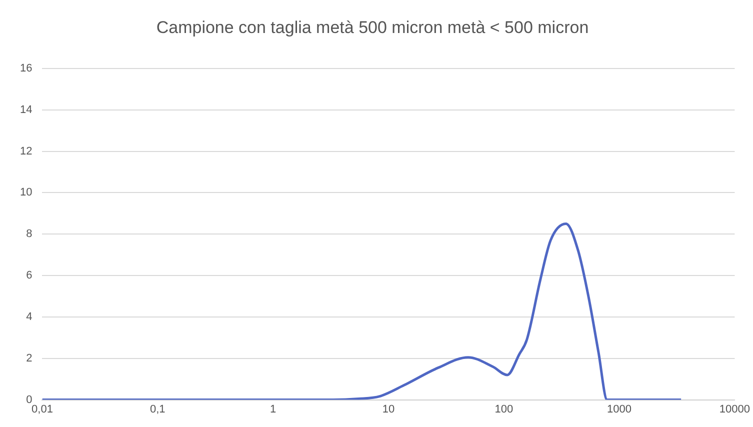  Describe the element at coordinates (26, 192) in the screenshot. I see `y-tick-label: 10` at that location.